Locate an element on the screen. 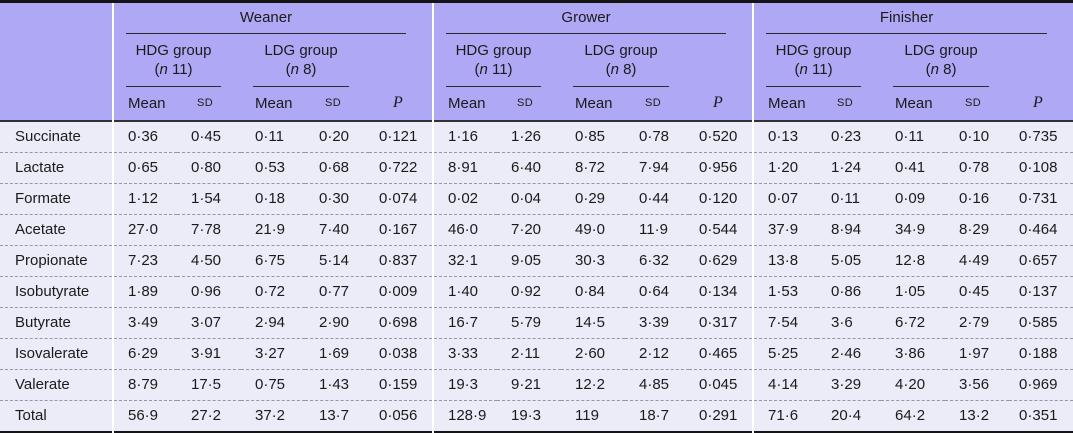  value-cell: 0·045 is located at coordinates (721, 385).